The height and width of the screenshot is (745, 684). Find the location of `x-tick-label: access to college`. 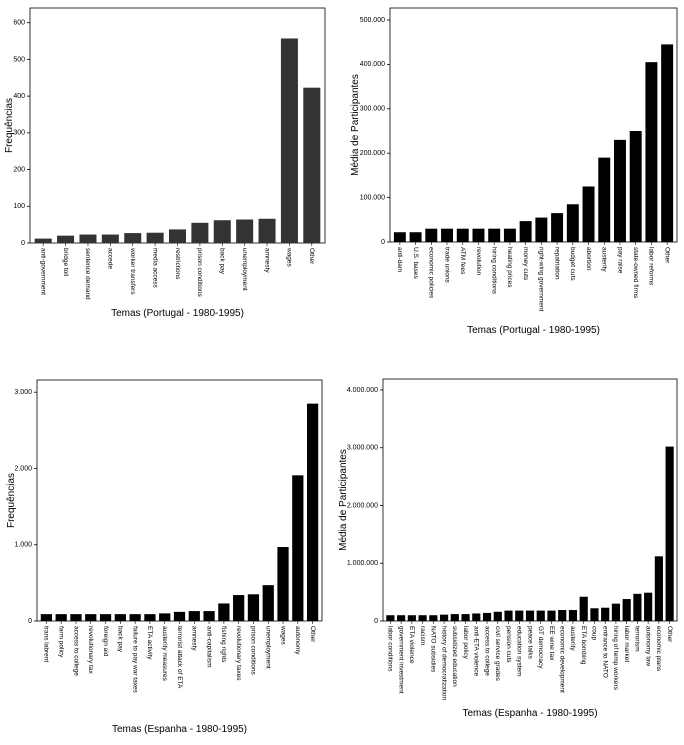

x-tick-label: access to college is located at coordinates (486, 651).